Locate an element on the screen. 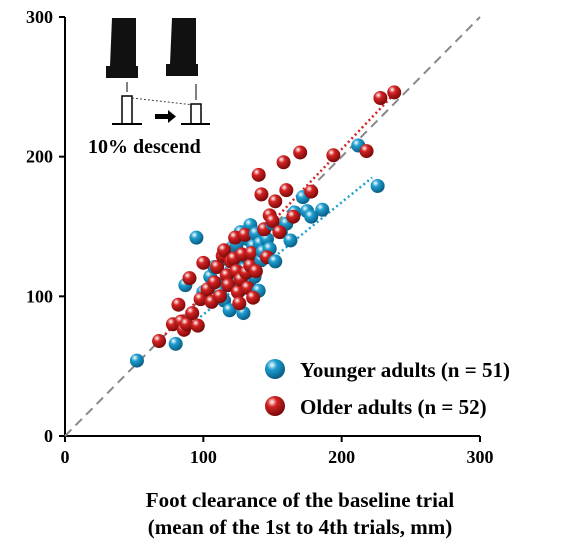 The width and height of the screenshot is (573, 544). x-tick-label-300: 300 is located at coordinates (480, 457).